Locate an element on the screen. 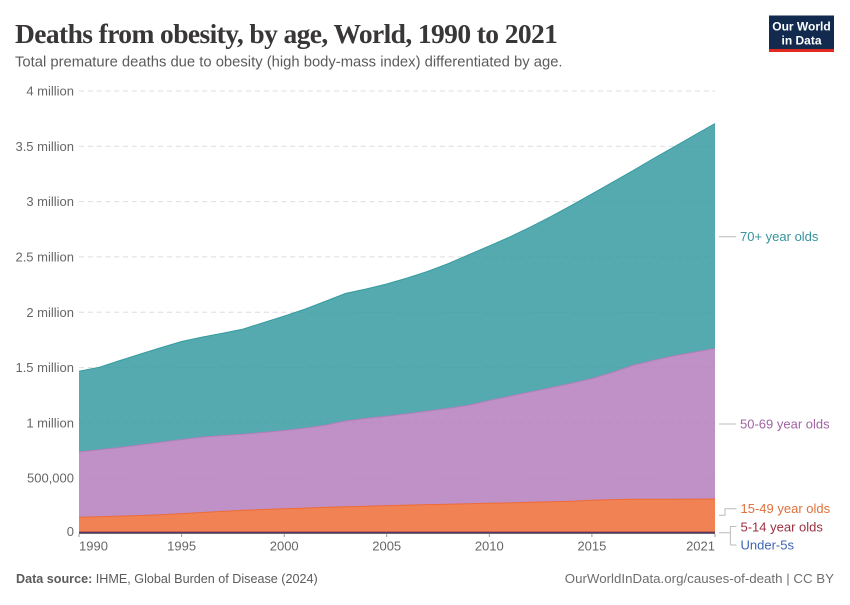 Image resolution: width=850 pixels, height=605 pixels. svg-text: Under-5s is located at coordinates (768, 545).